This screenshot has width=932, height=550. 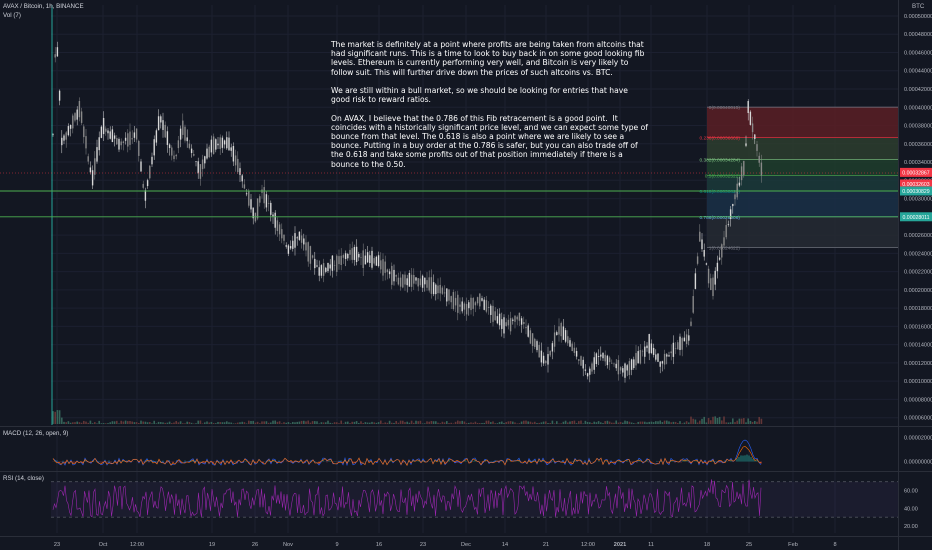 I want to click on macd-pane, so click(x=407, y=453).